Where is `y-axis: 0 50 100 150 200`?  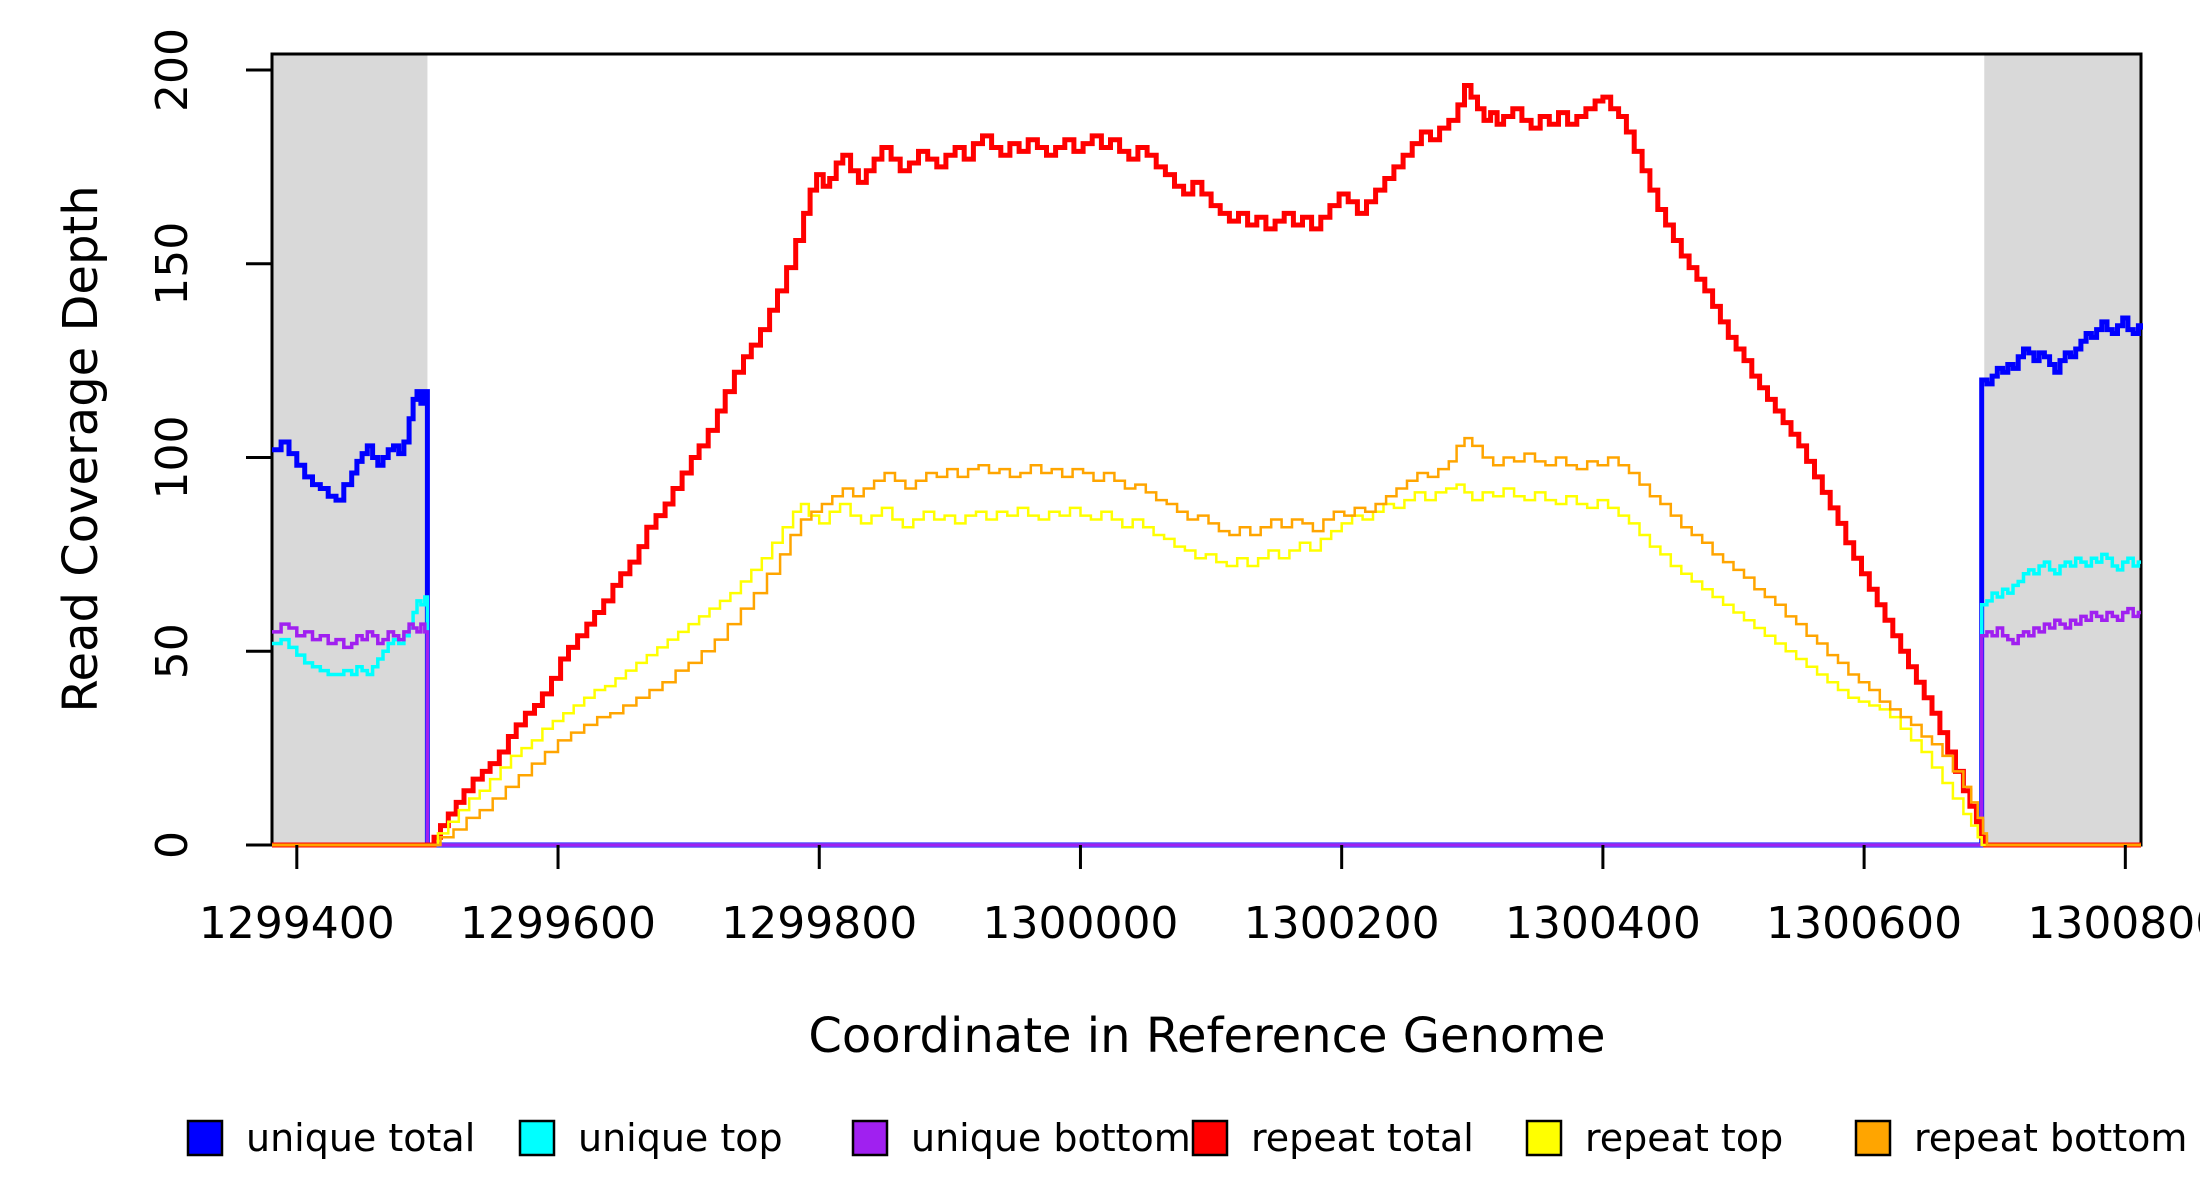 y-axis: 0 50 100 150 200 is located at coordinates (209, 443).